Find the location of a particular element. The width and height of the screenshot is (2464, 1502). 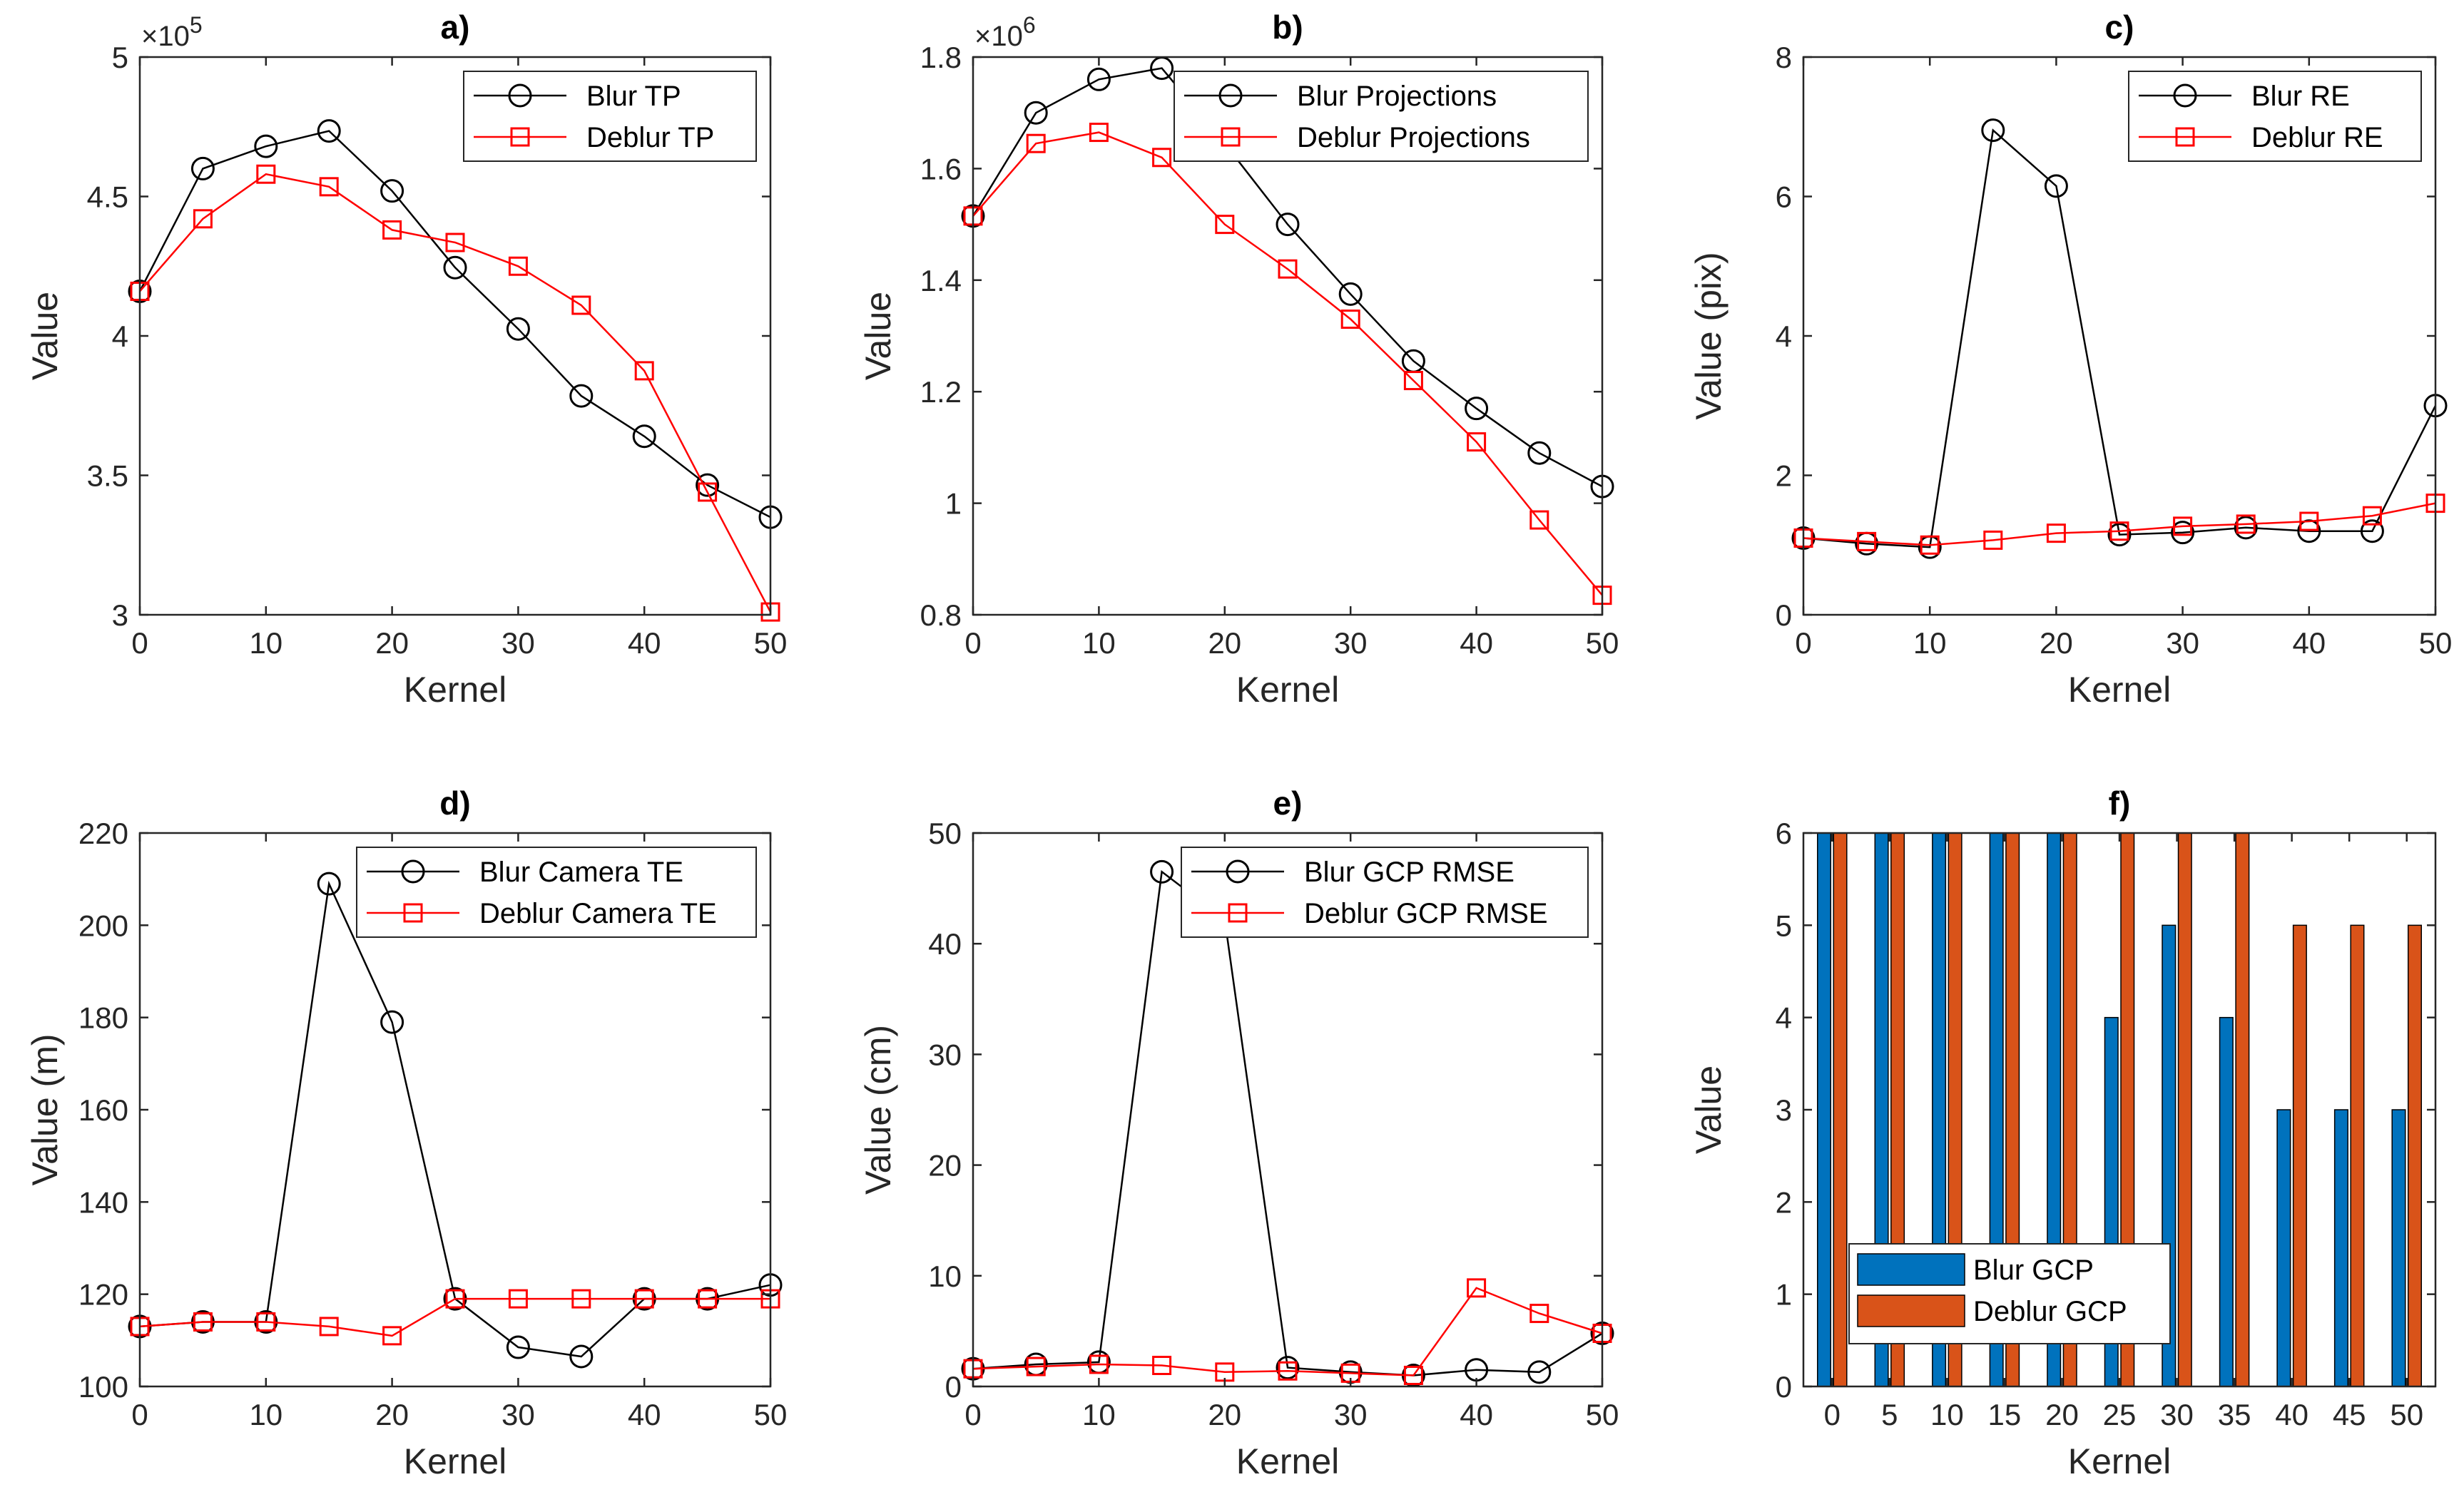

y-tick-label: 8 is located at coordinates (1784, 57).